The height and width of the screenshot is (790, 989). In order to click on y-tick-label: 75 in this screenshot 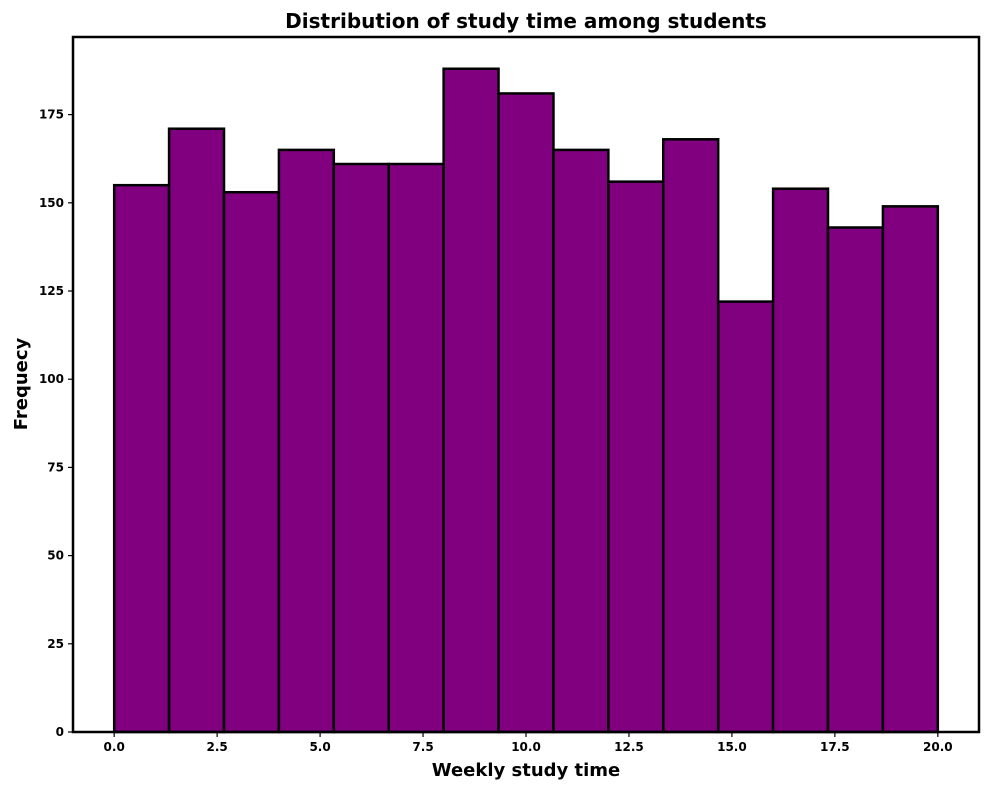, I will do `click(55, 467)`.